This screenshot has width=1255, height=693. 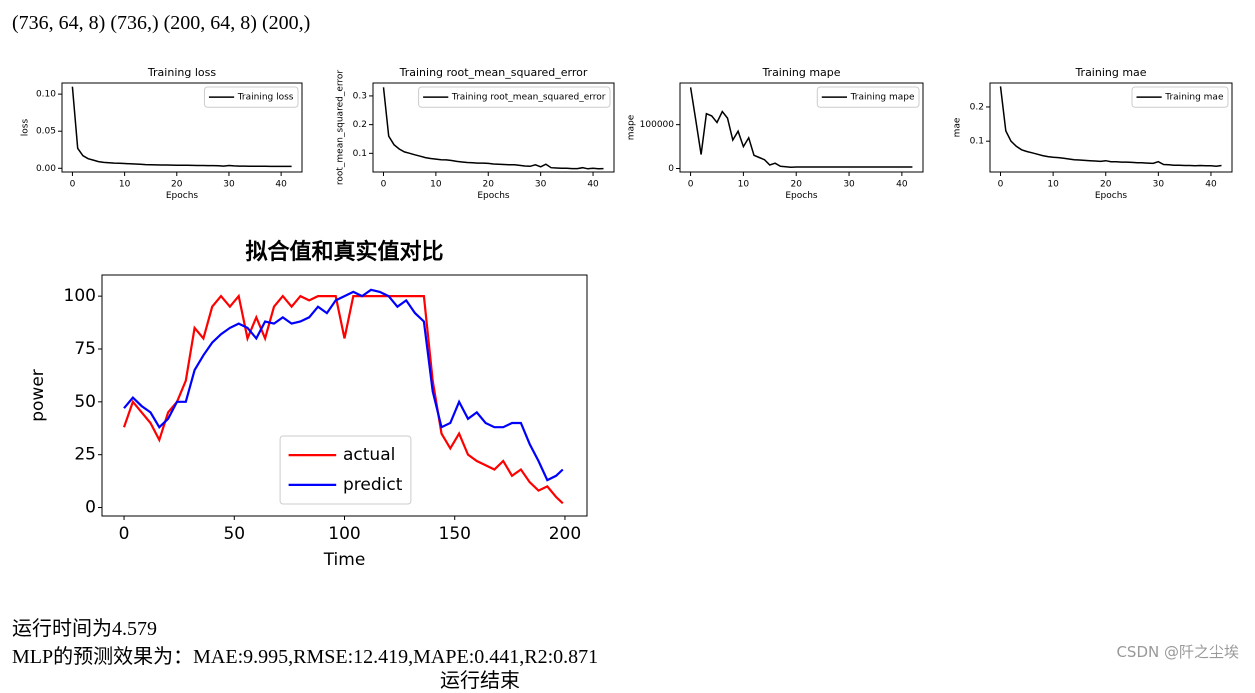 I want to click on y-tick-label: 0.05, so click(x=46, y=132).